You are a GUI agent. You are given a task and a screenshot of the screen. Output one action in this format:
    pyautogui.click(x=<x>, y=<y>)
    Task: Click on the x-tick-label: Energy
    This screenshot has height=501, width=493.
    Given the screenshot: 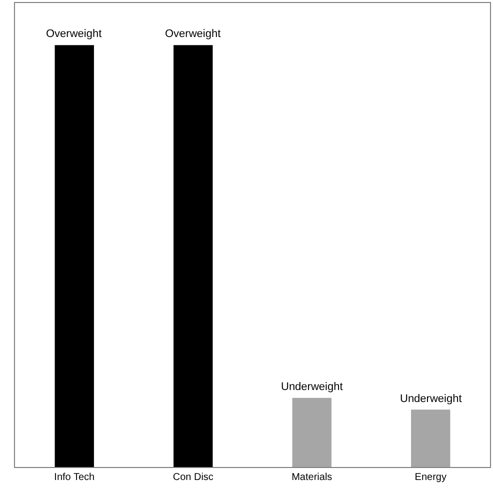 What is the action you would take?
    pyautogui.click(x=430, y=477)
    